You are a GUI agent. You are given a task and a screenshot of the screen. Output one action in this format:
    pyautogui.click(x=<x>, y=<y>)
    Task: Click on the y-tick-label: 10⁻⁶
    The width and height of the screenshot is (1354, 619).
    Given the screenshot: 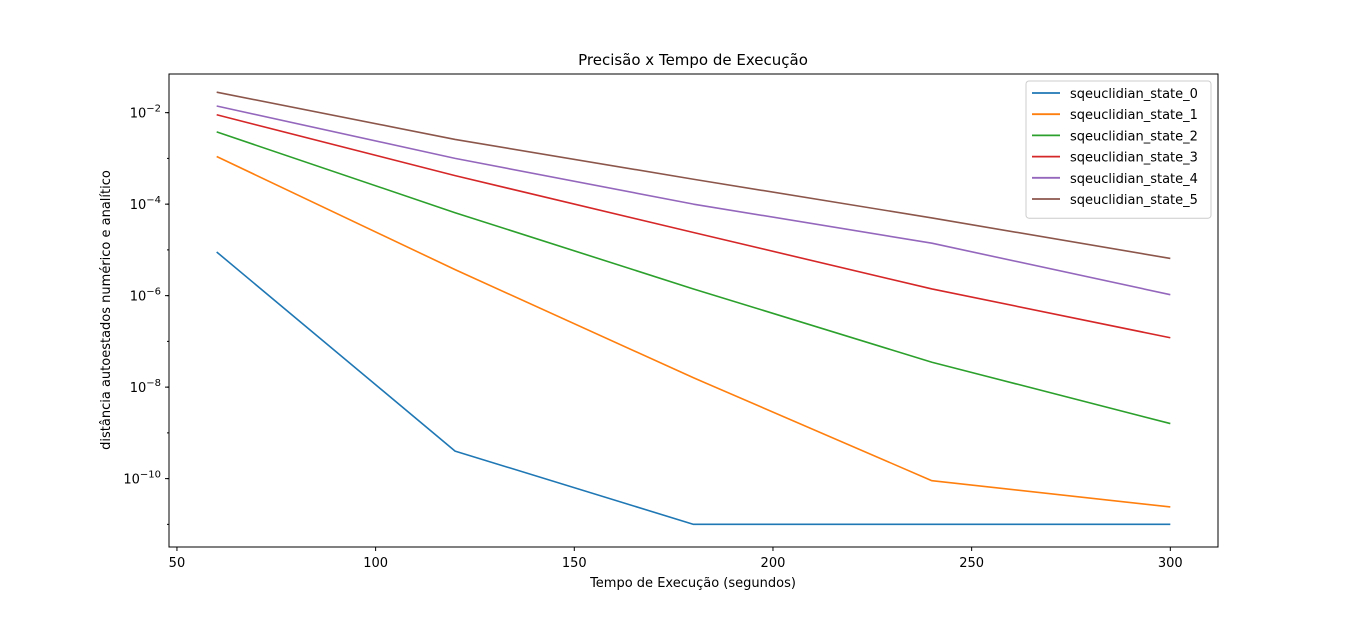 What is the action you would take?
    pyautogui.click(x=145, y=296)
    